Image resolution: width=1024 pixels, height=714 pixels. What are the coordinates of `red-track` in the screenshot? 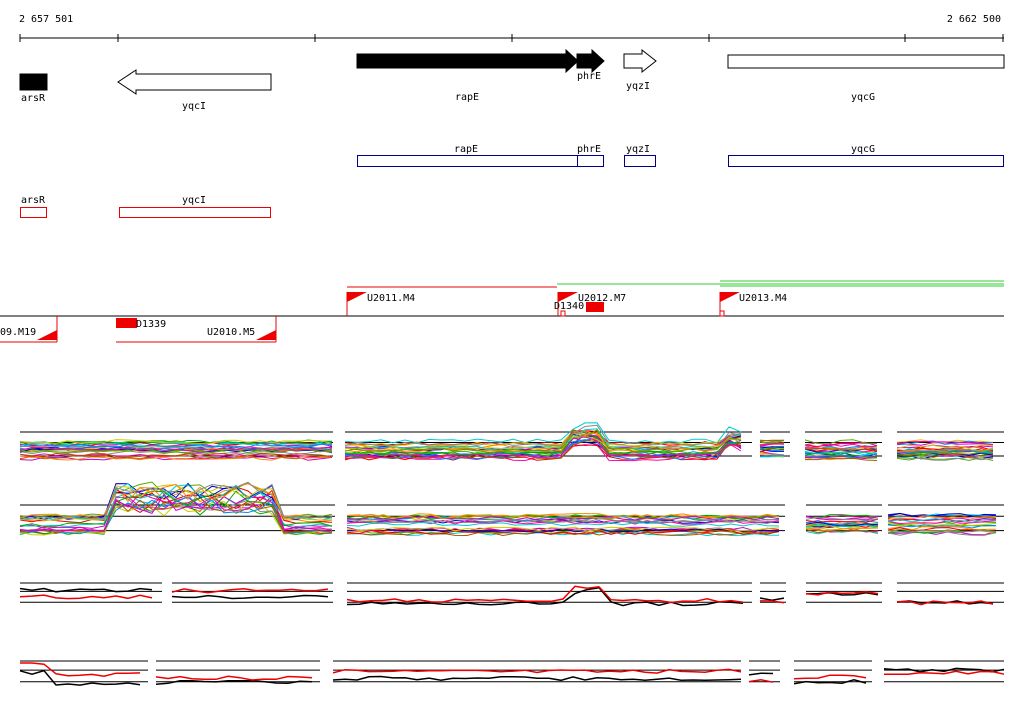 It's located at (145, 212).